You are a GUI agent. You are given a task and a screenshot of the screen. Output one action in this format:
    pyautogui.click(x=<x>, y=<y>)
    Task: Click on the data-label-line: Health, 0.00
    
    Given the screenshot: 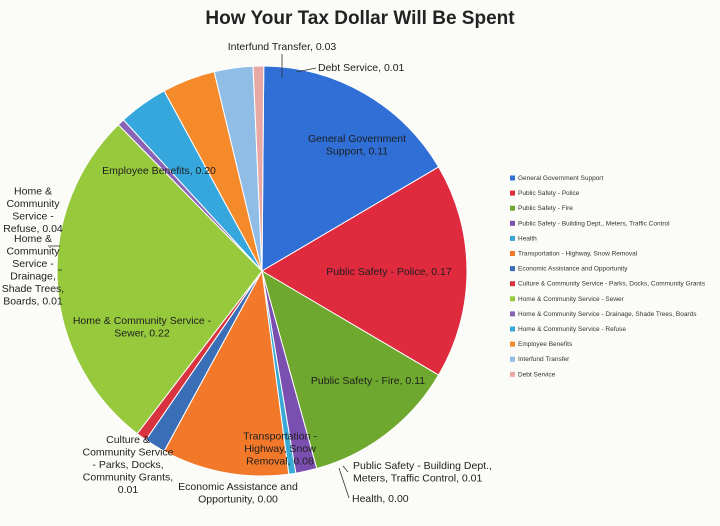 What is the action you would take?
    pyautogui.click(x=380, y=499)
    